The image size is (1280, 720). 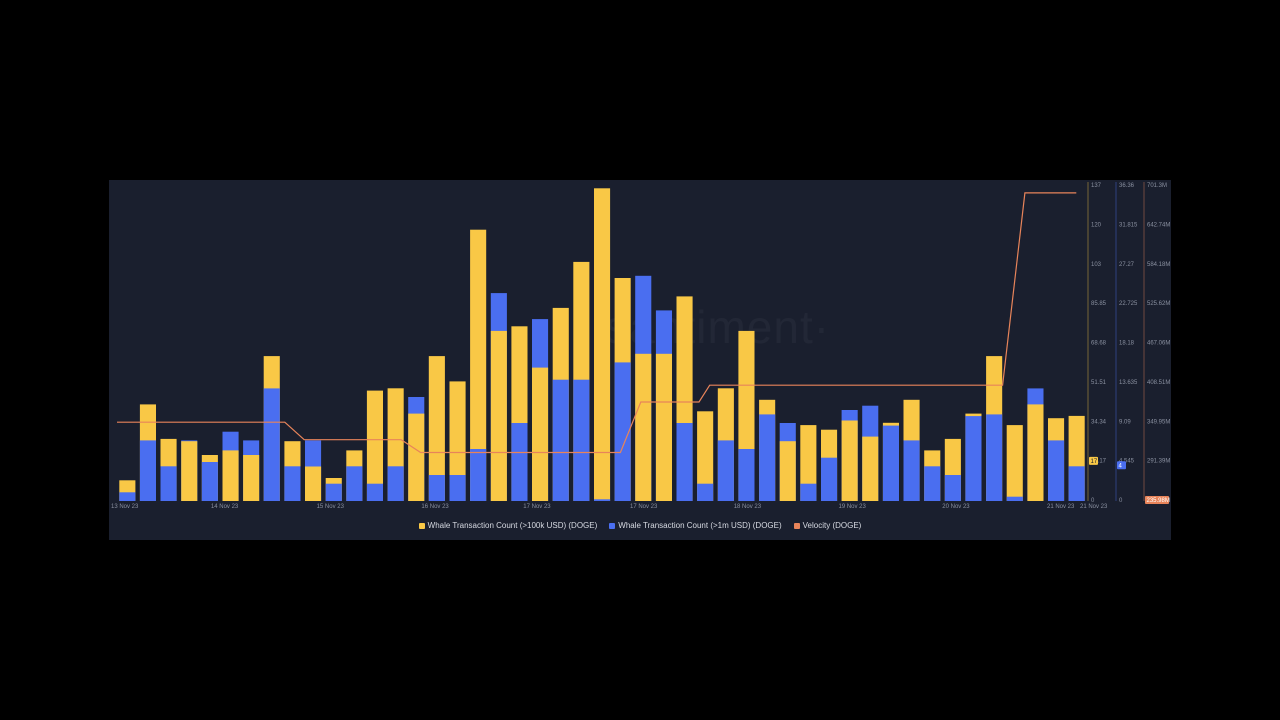 What do you see at coordinates (1158, 383) in the screenshot?
I see `y-tick-label: 408.51M` at bounding box center [1158, 383].